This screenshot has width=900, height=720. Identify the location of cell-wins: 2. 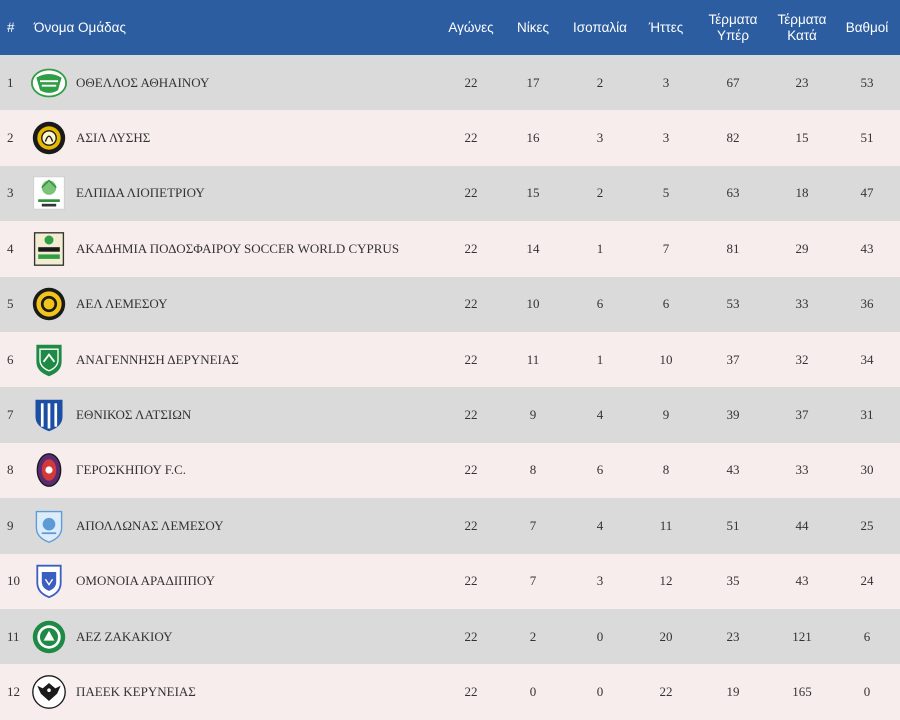
(533, 636).